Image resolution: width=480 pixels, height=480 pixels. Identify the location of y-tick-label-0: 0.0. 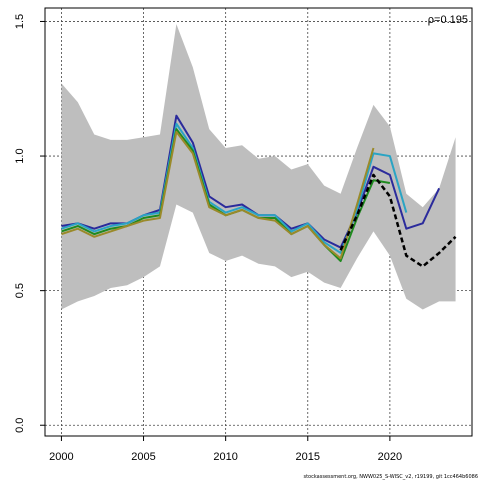
(20, 425).